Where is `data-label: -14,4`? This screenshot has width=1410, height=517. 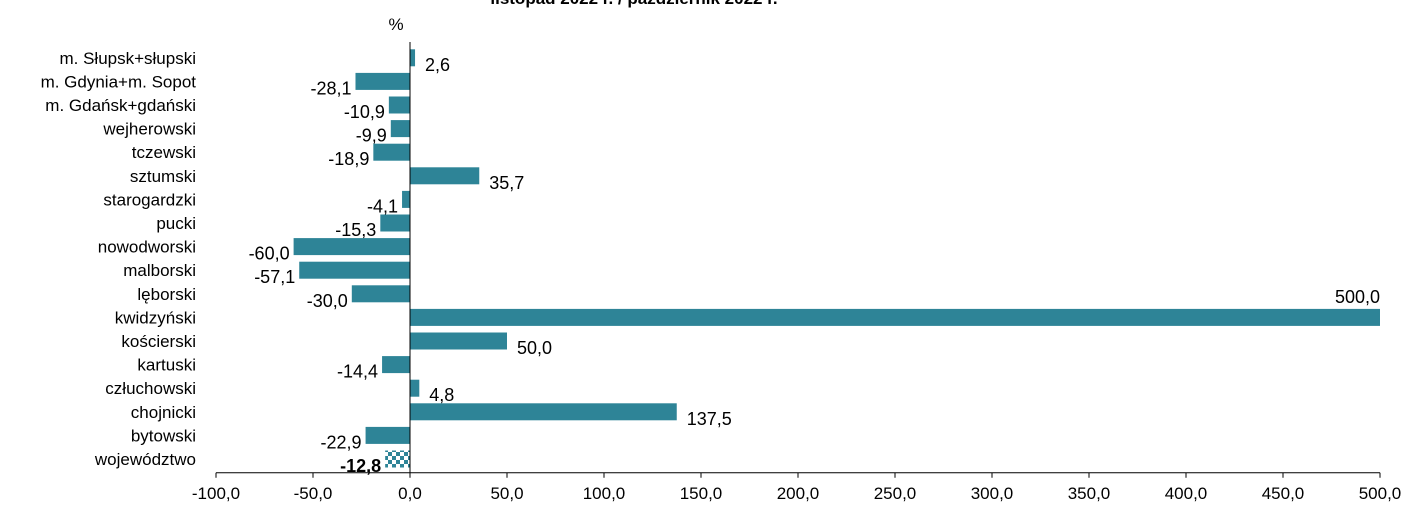
data-label: -14,4 is located at coordinates (357, 372).